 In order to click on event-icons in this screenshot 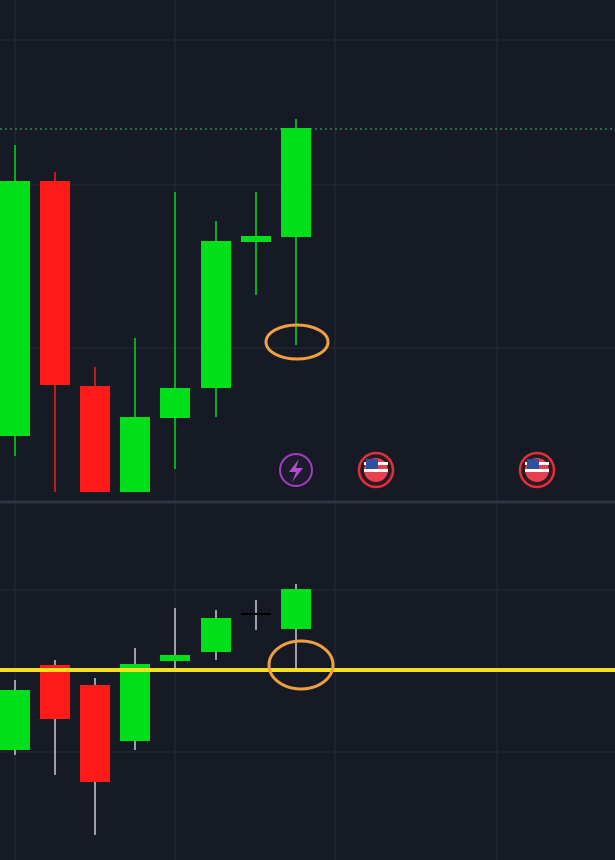, I will do `click(417, 470)`.